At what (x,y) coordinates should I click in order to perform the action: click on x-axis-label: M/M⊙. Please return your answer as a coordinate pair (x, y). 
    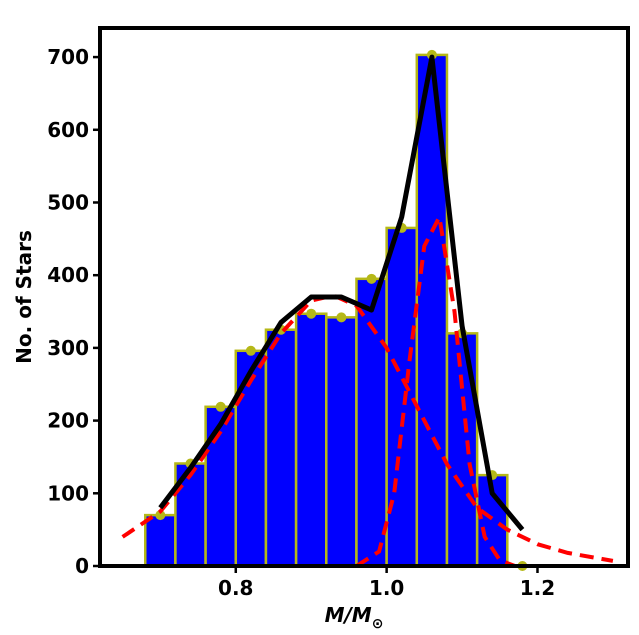
    Looking at the image, I should click on (354, 617).